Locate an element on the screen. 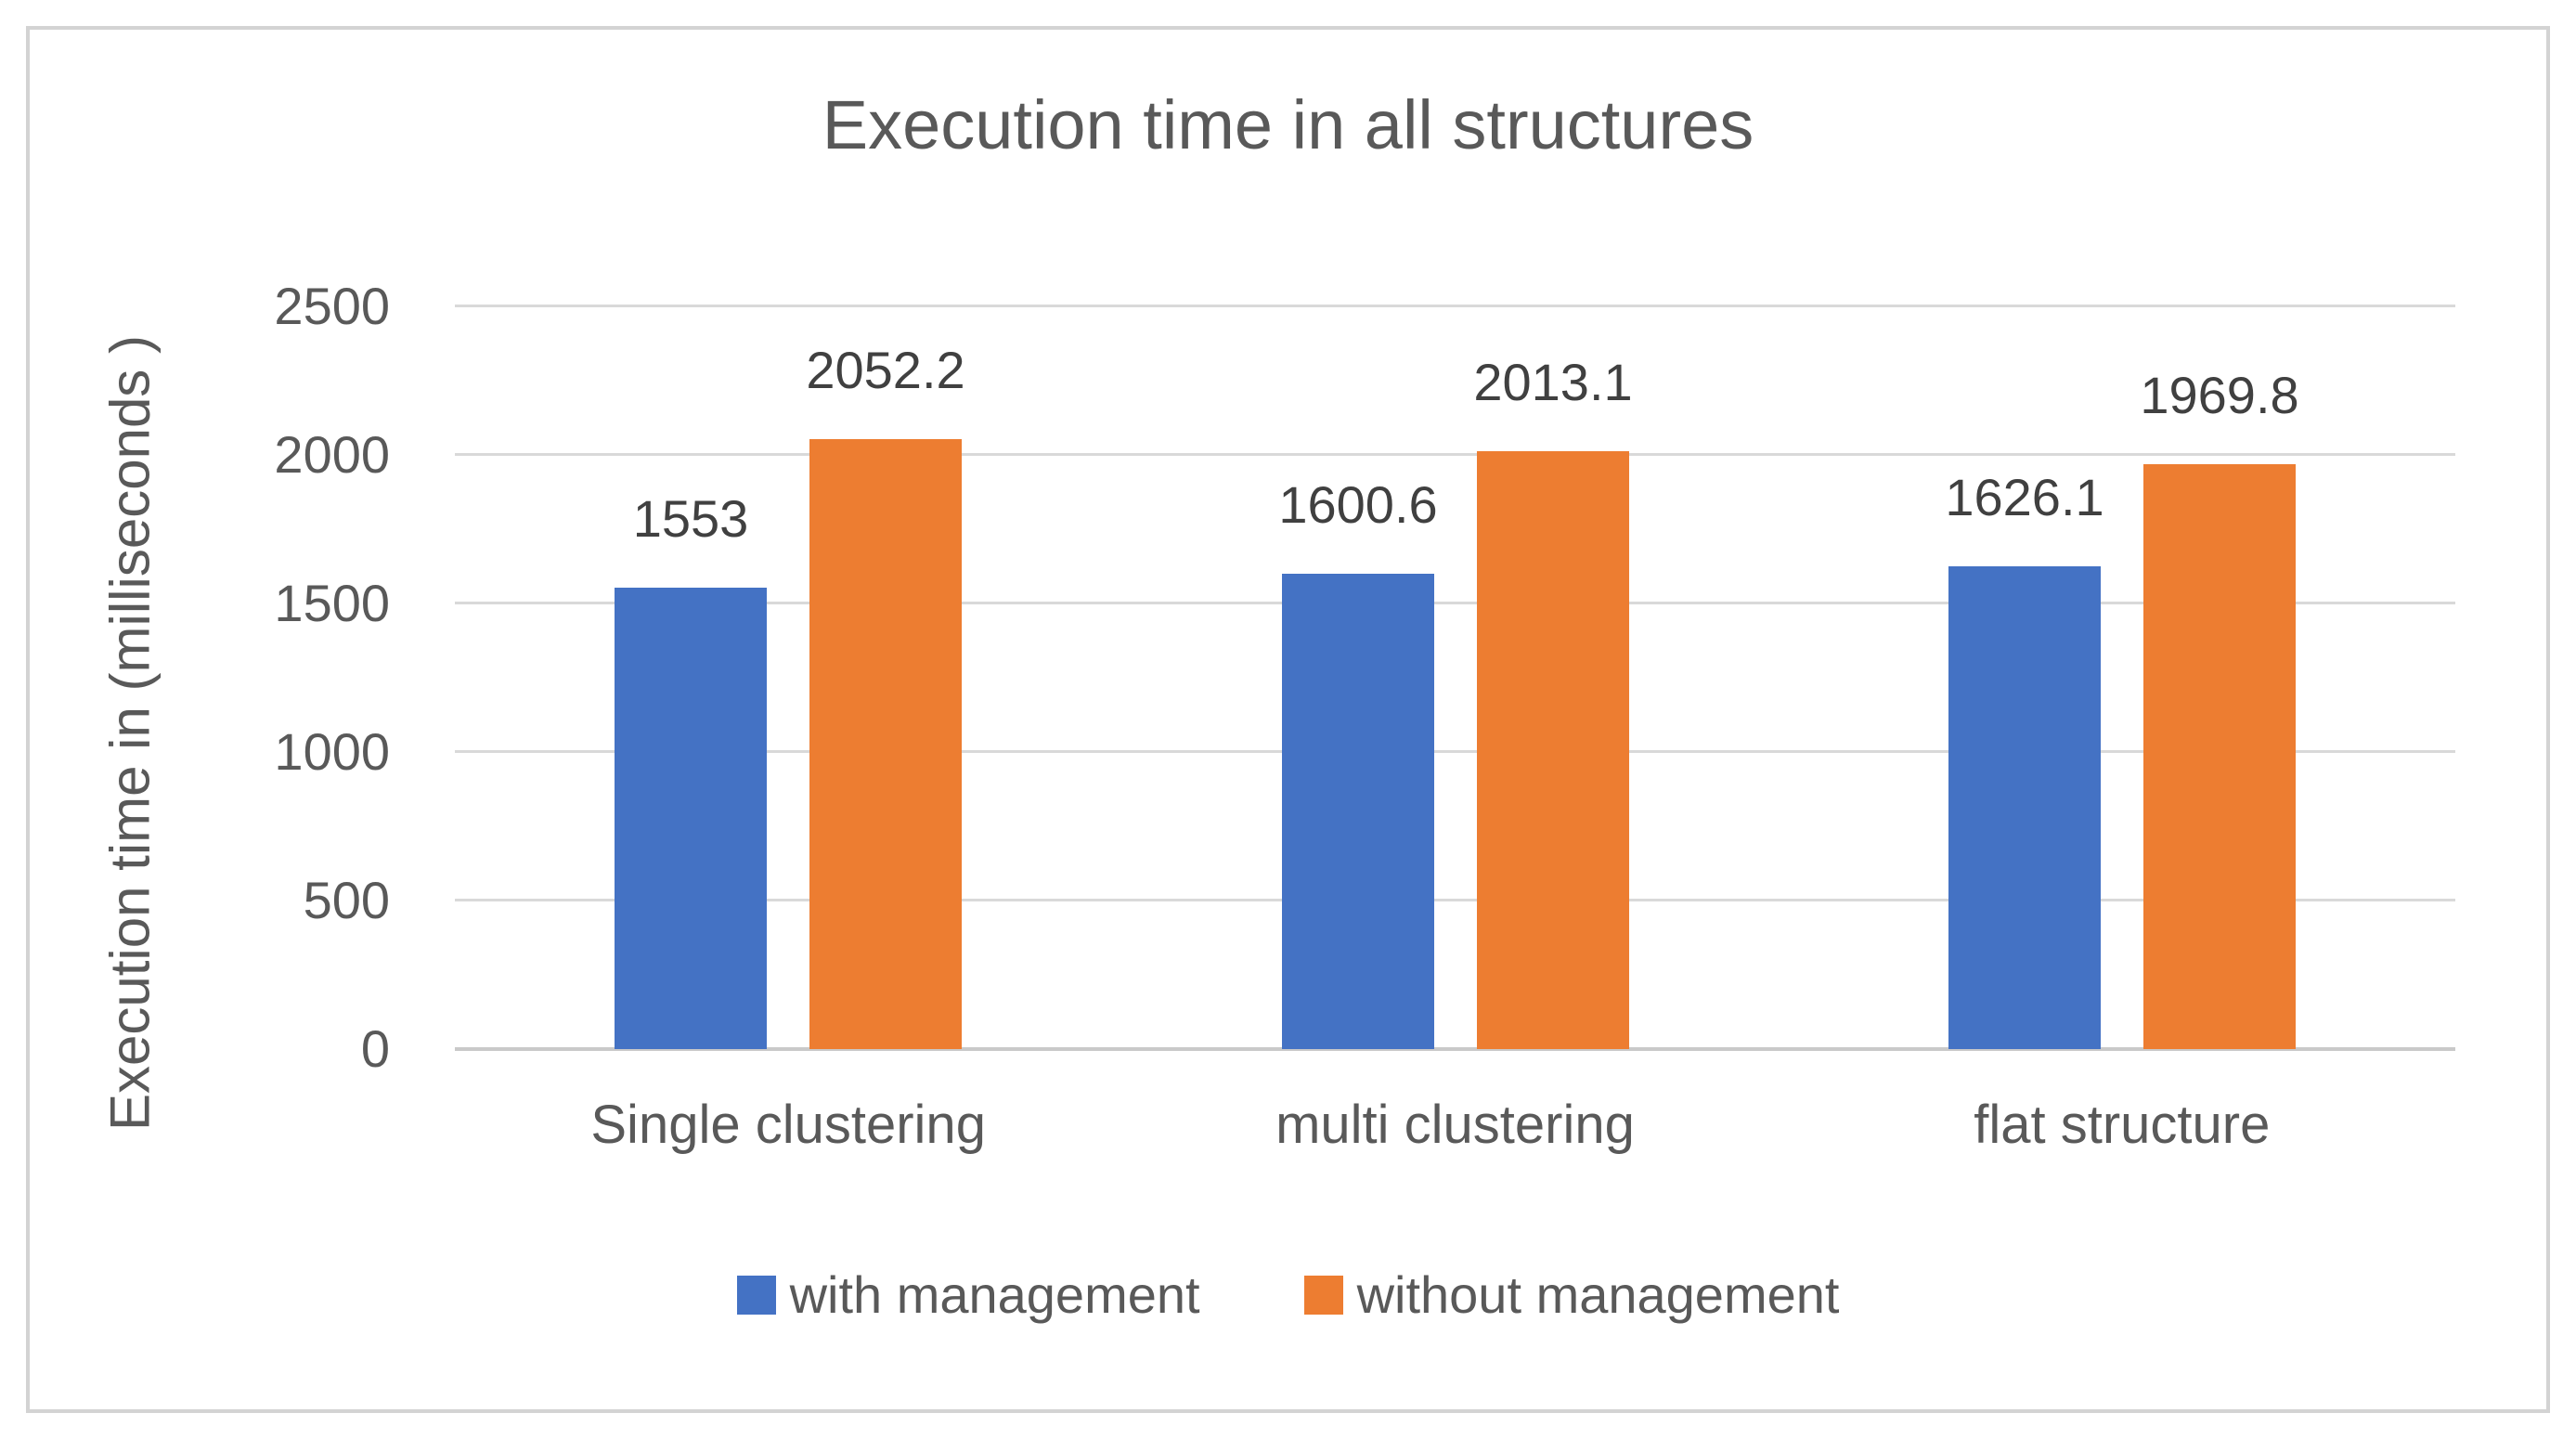  y-tick-label: 2500 is located at coordinates (332, 306).